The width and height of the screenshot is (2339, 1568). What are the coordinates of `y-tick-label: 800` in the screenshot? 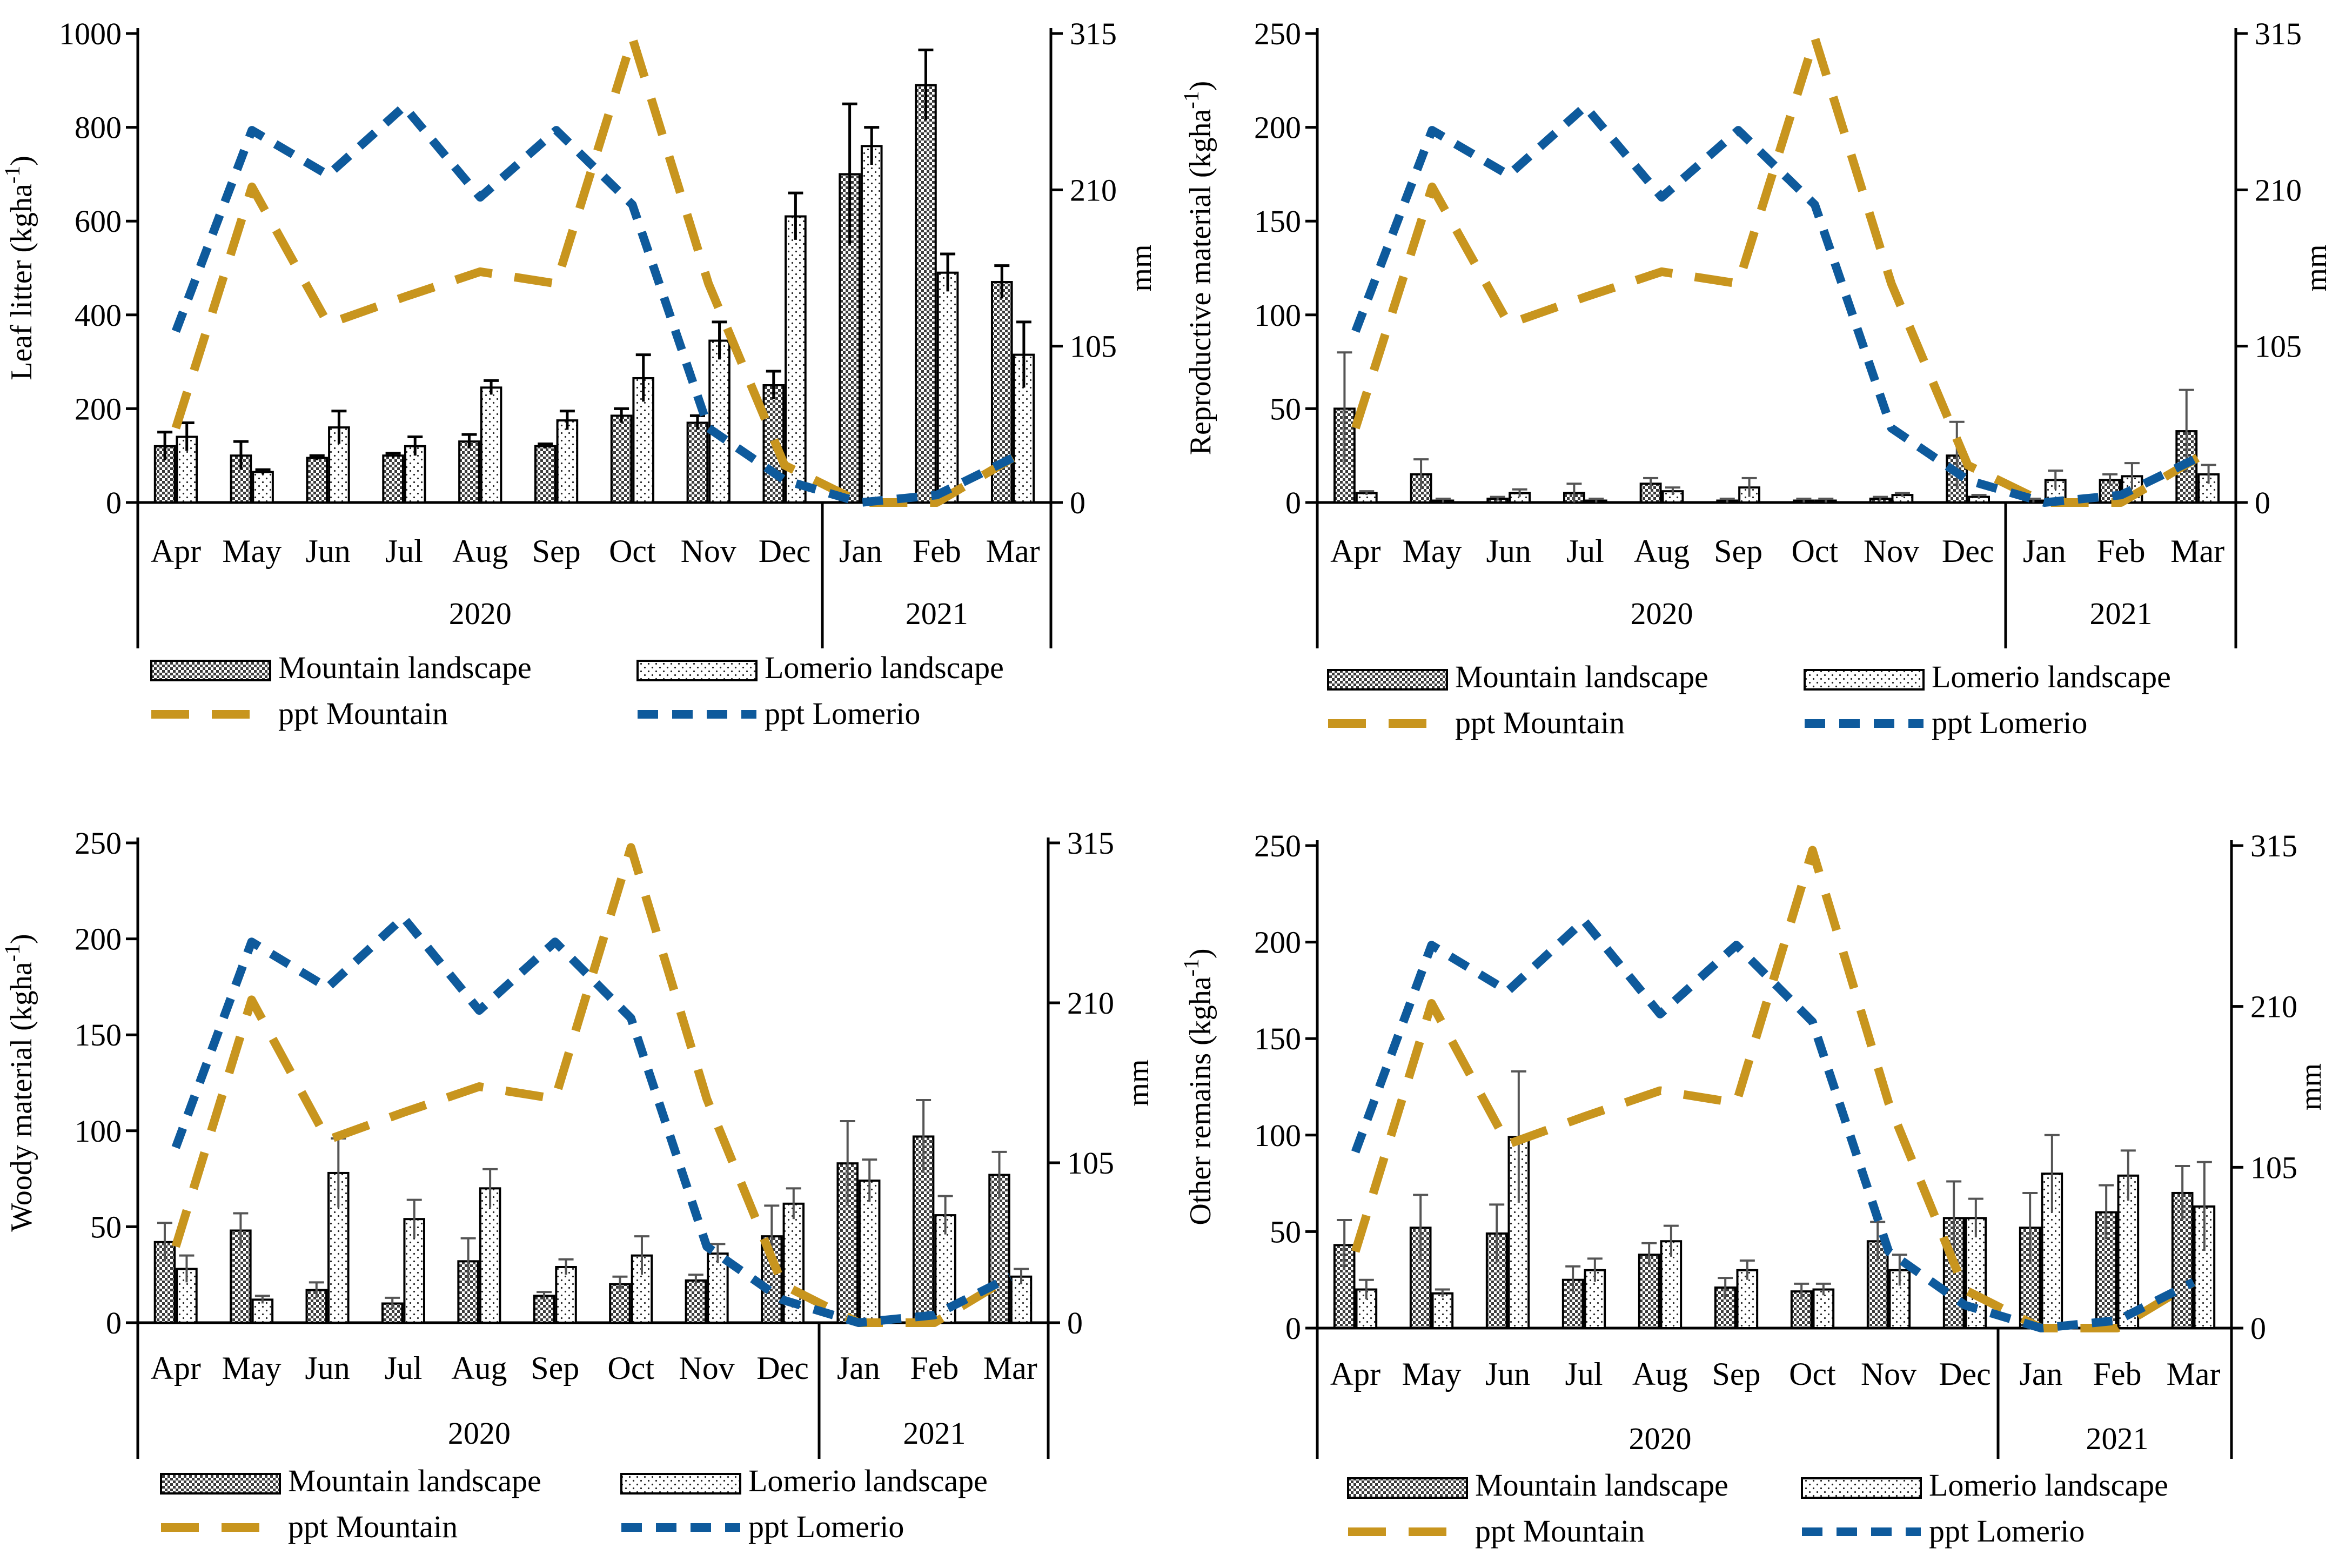 It's located at (98, 127).